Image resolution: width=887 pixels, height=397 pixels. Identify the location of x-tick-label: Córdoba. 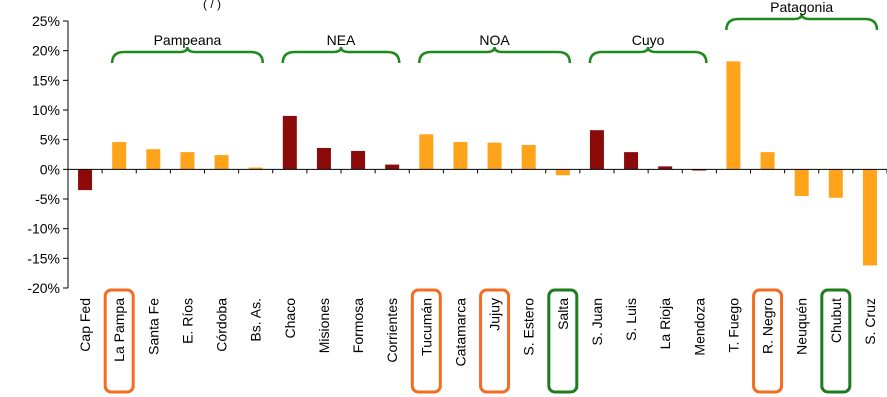
(222, 325).